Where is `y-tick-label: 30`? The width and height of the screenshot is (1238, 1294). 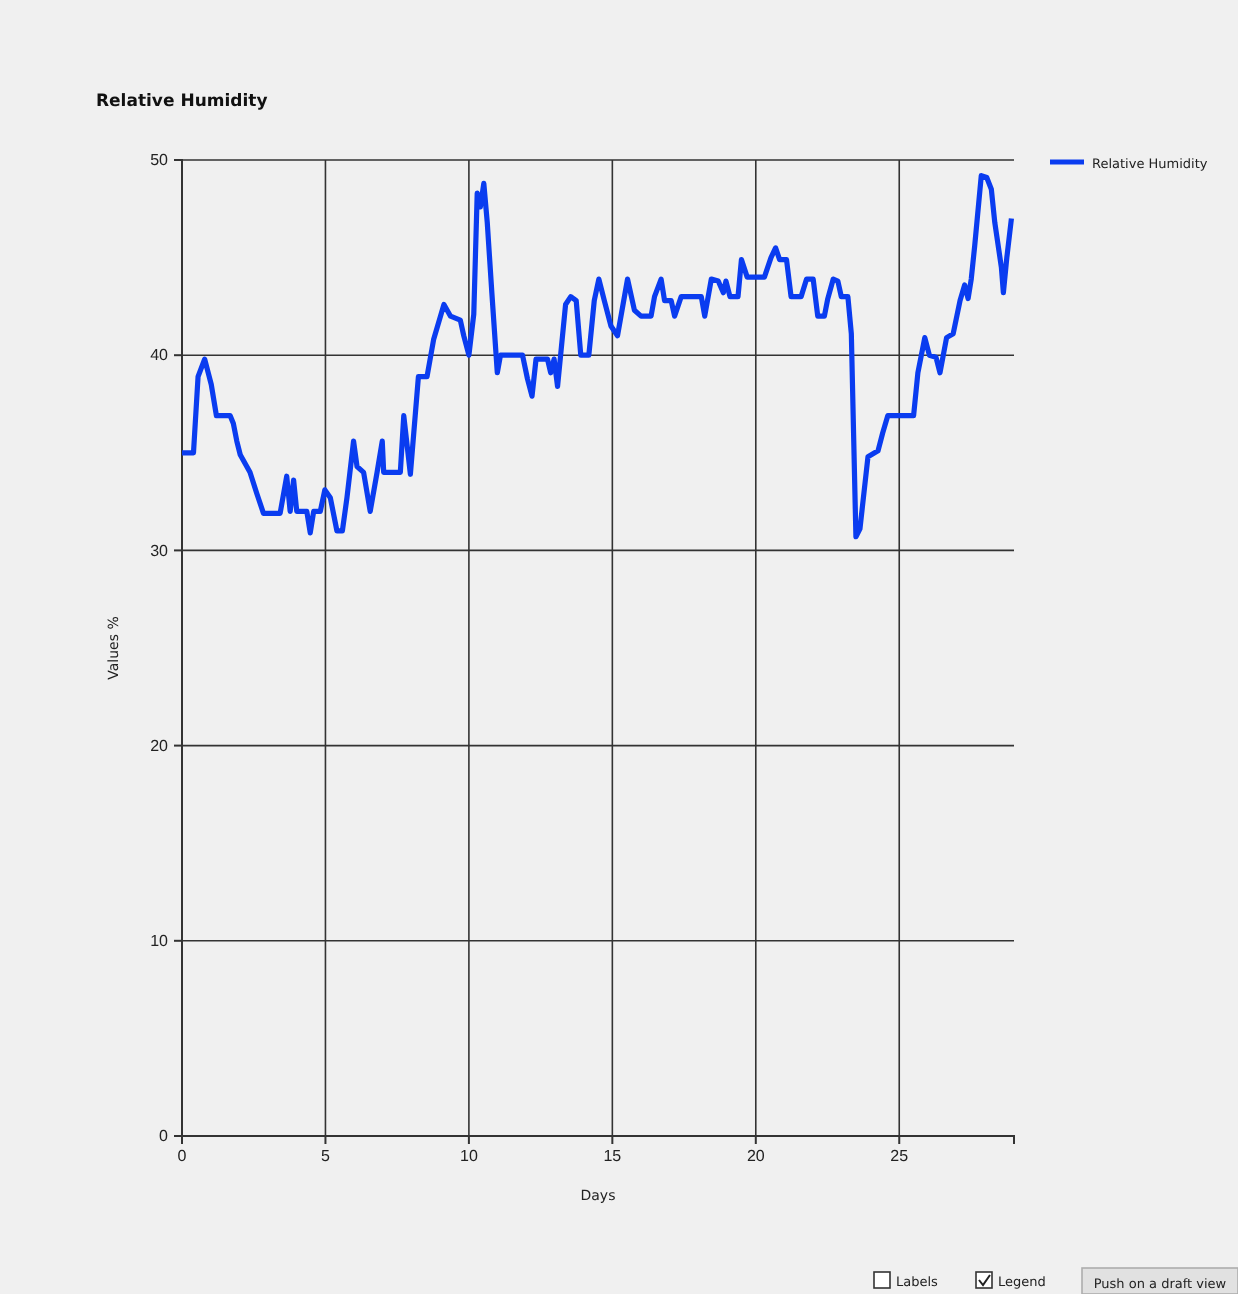 y-tick-label: 30 is located at coordinates (160, 550).